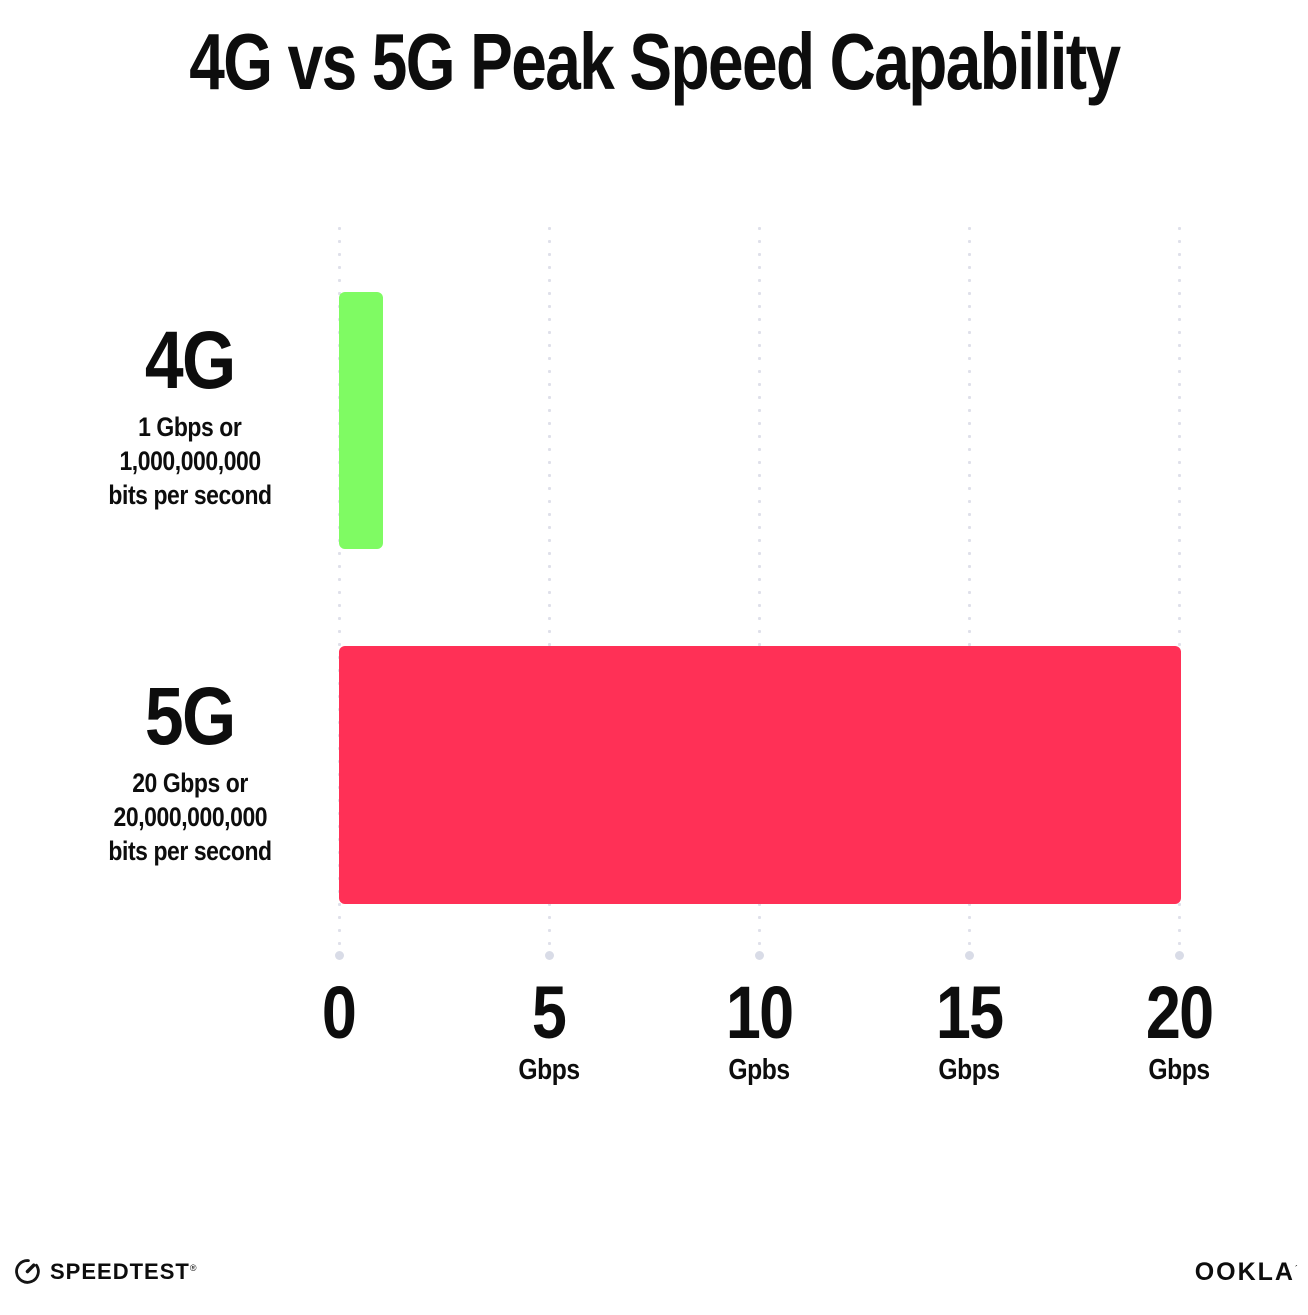  I want to click on row-label-4g-desc-line2: 1,000,000,000, so click(190, 461).